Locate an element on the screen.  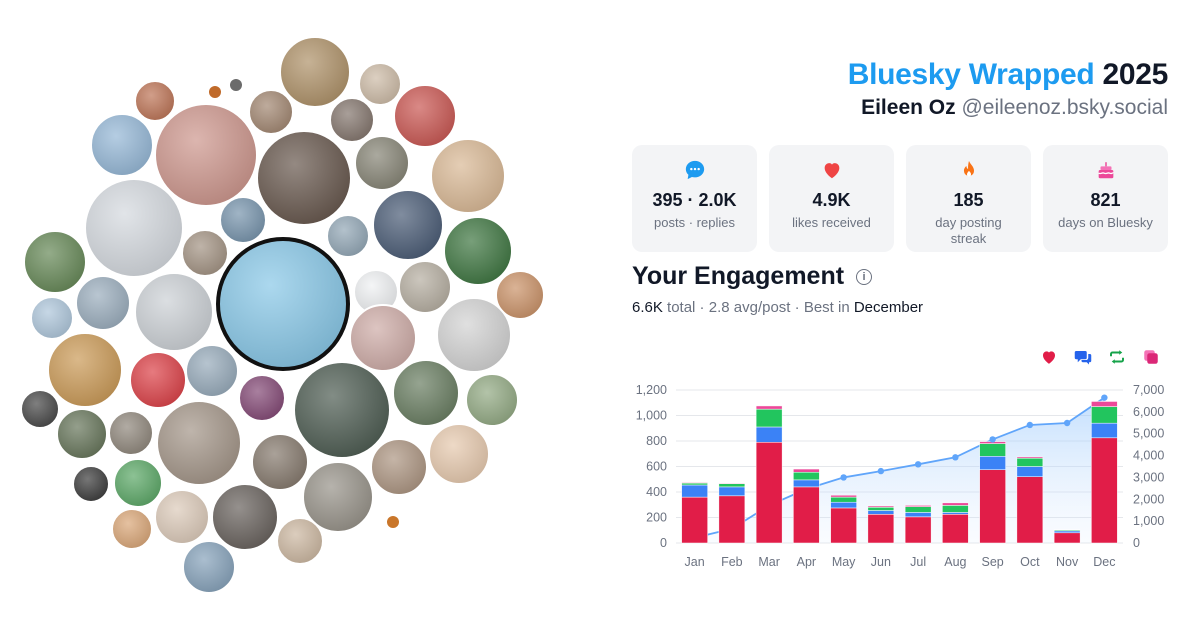
page-title: Bluesky Wrapped 2025 is located at coordinates (1008, 75).